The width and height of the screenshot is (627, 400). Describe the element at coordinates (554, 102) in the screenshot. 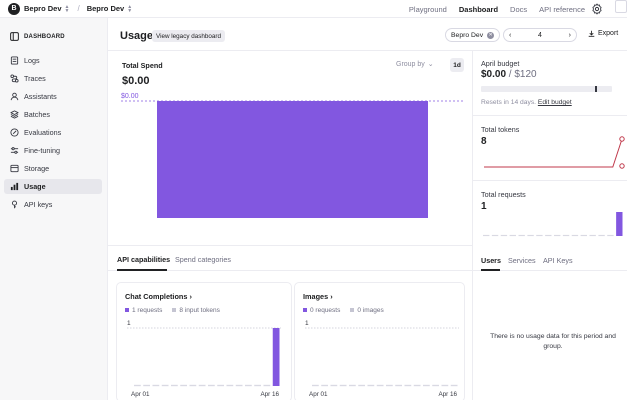

I see `edit-budget-link: Edit budget` at that location.